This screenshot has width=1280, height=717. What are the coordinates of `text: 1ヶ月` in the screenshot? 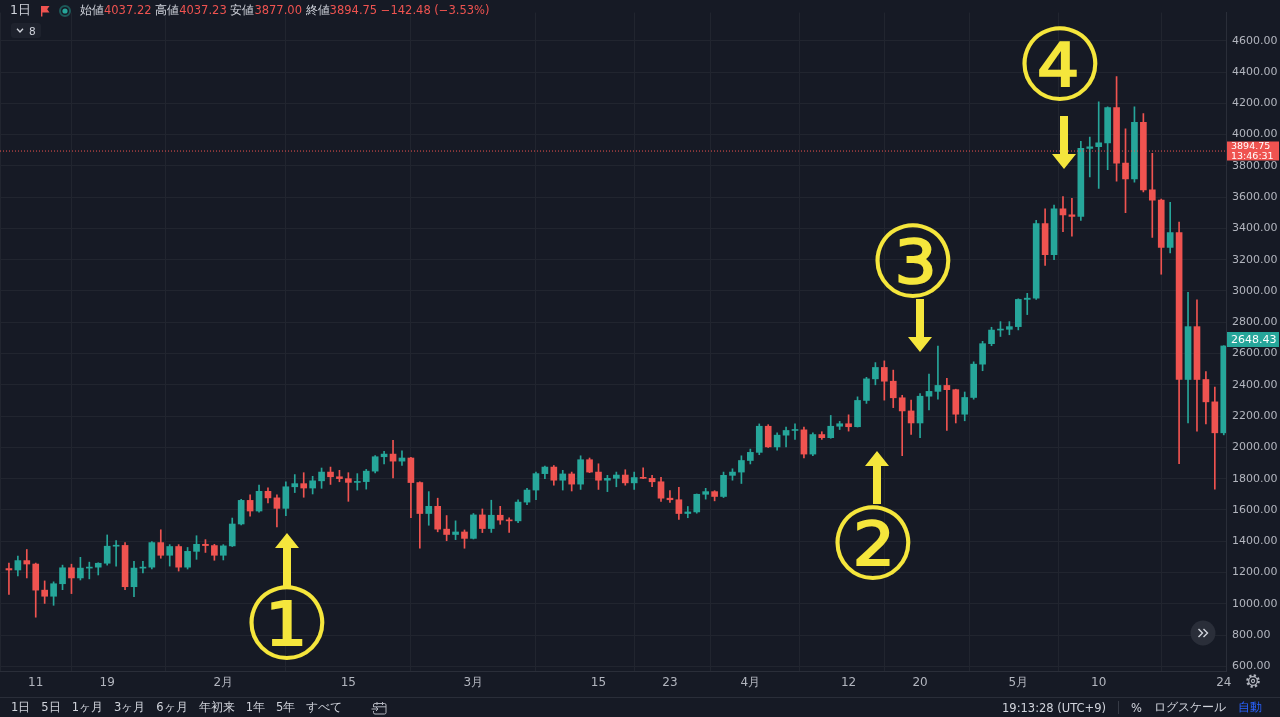 It's located at (87, 707).